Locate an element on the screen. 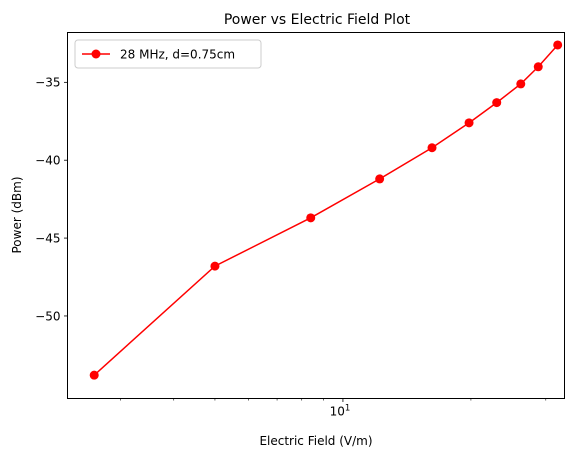 Image resolution: width=574 pixels, height=459 pixels. legend: 28 MHz, d=0.75cm is located at coordinates (168, 54).